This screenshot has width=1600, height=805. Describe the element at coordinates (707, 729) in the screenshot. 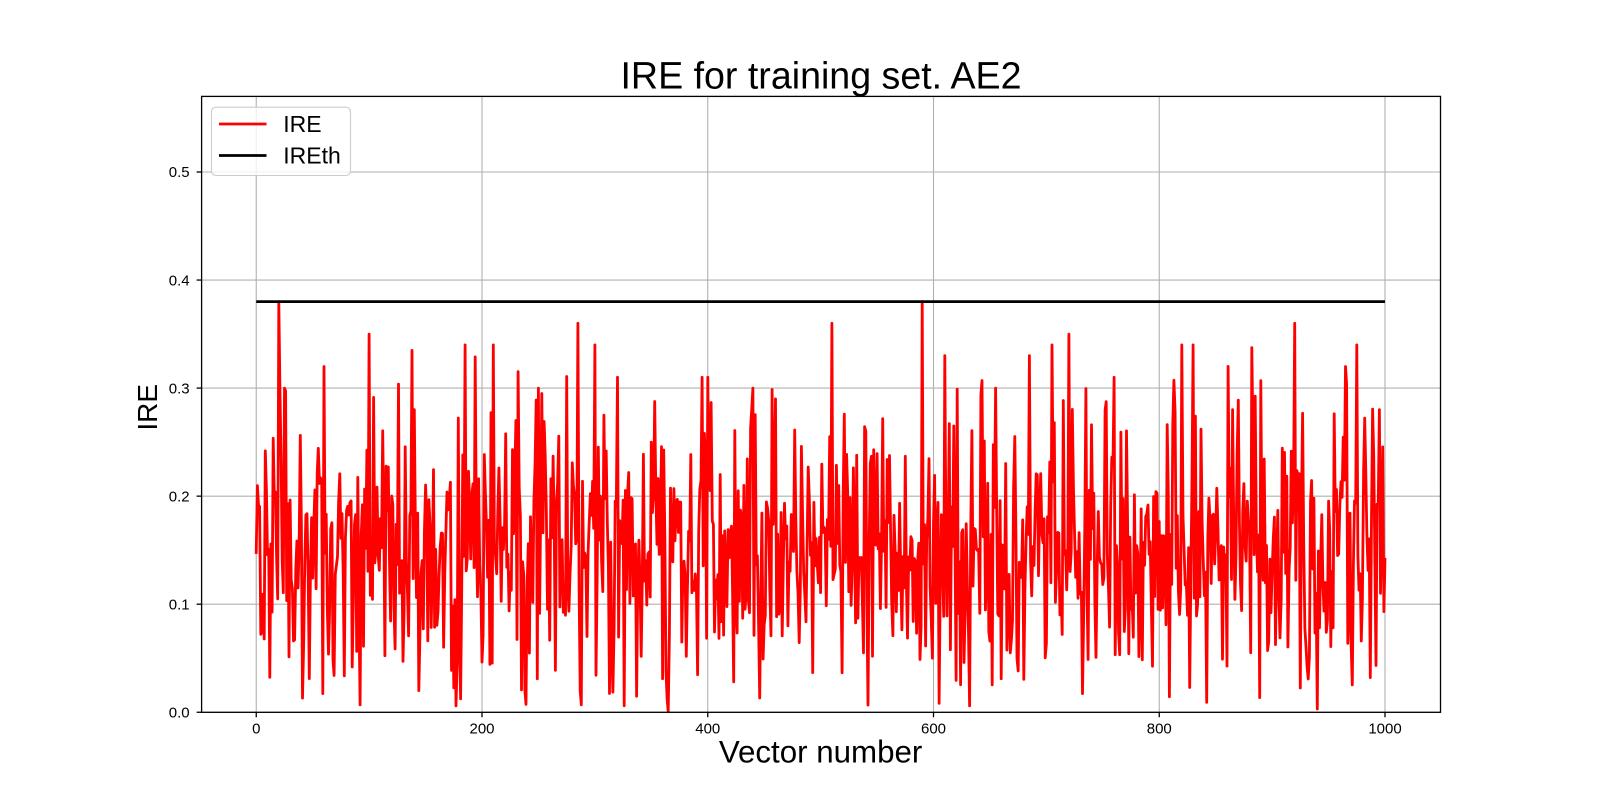

I see `svg-text: 400` at that location.